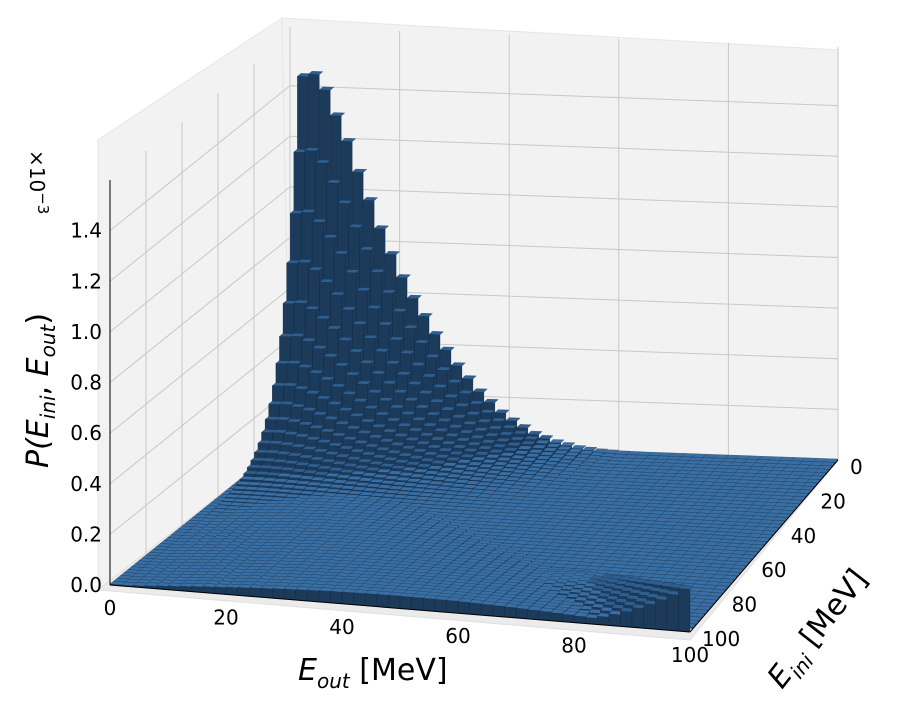 The width and height of the screenshot is (898, 709). I want to click on grid-z-left, so click(200, 310).